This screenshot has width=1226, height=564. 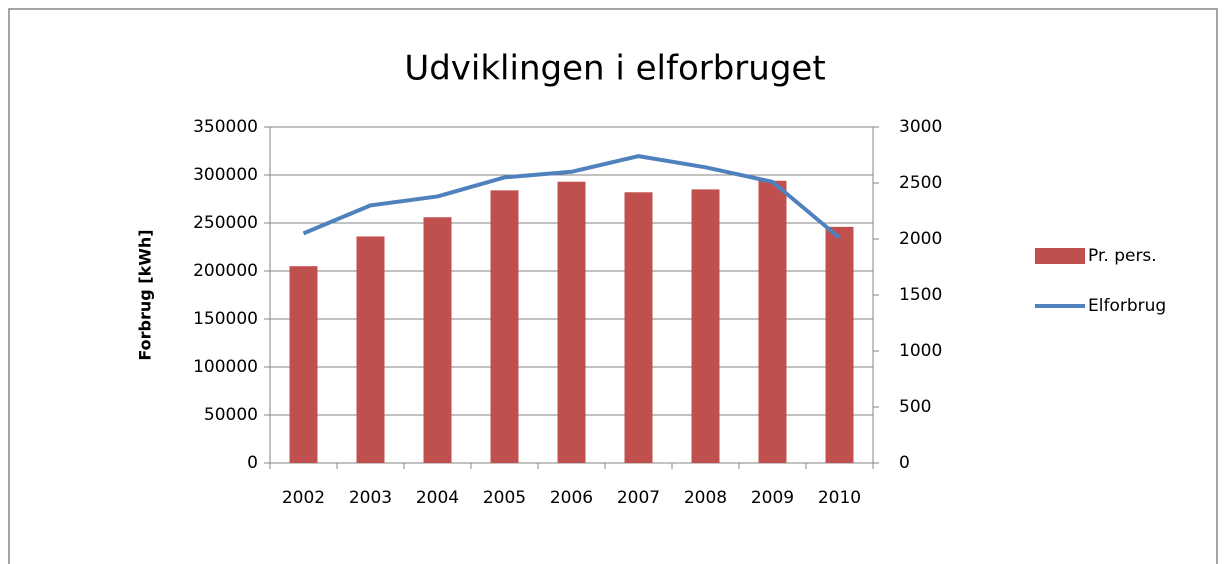 What do you see at coordinates (705, 498) in the screenshot?
I see `x-tick-label: 2008` at bounding box center [705, 498].